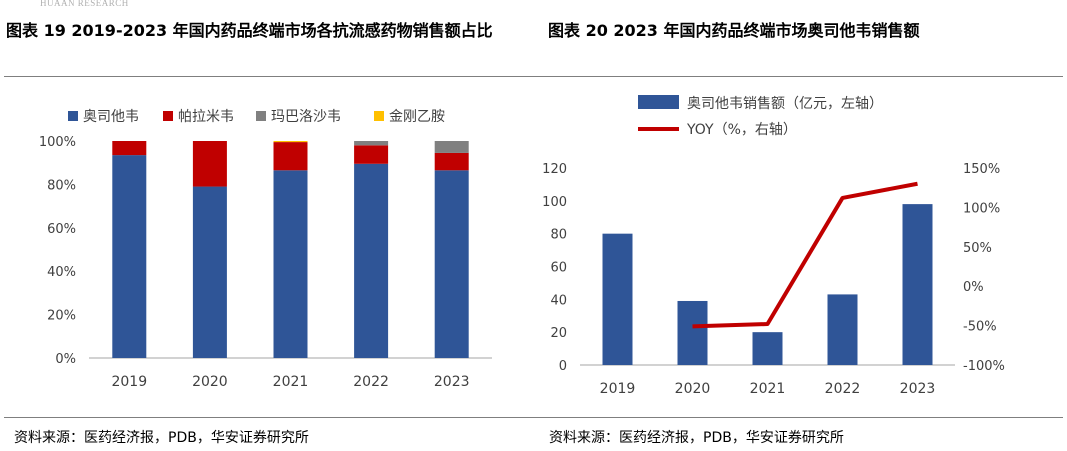  I want to click on y-tick-label-right-chart-left-3: 60, so click(558, 268).